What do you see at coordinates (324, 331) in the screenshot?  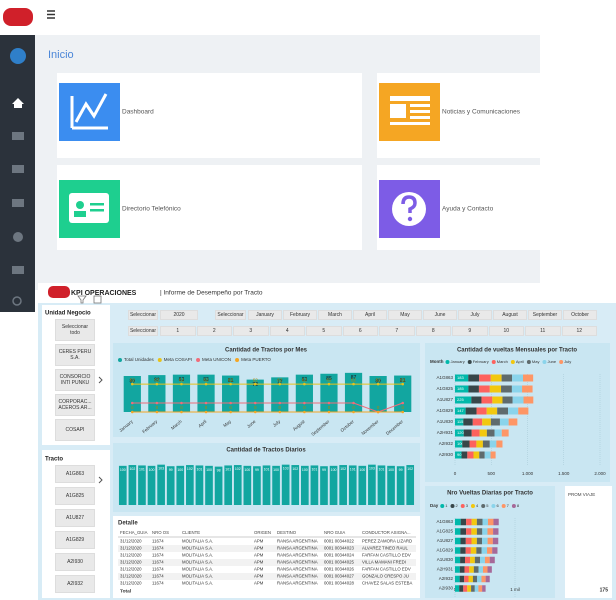 I see `slicer-button: 5` at bounding box center [324, 331].